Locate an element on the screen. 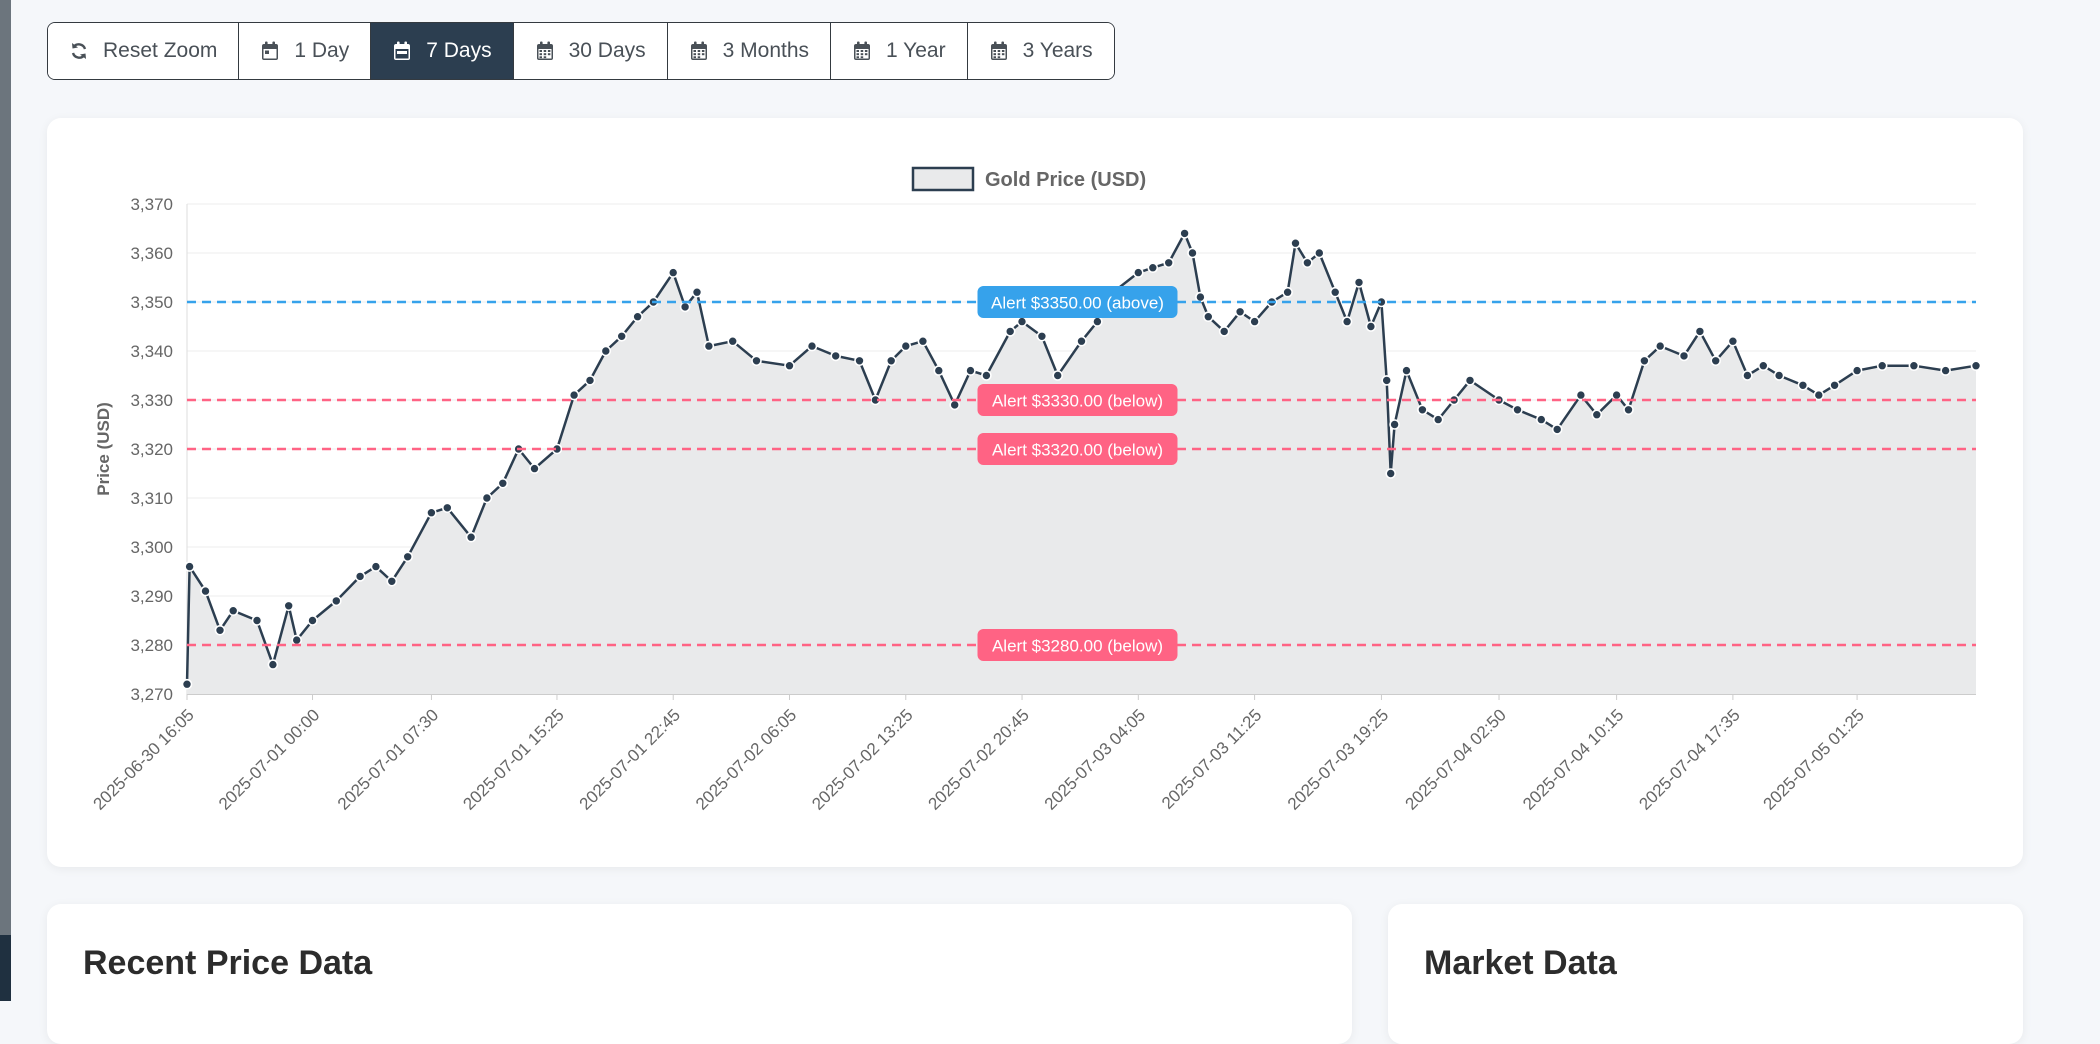 This screenshot has width=2100, height=1044. y-tick-label: 3,370 is located at coordinates (151, 204).